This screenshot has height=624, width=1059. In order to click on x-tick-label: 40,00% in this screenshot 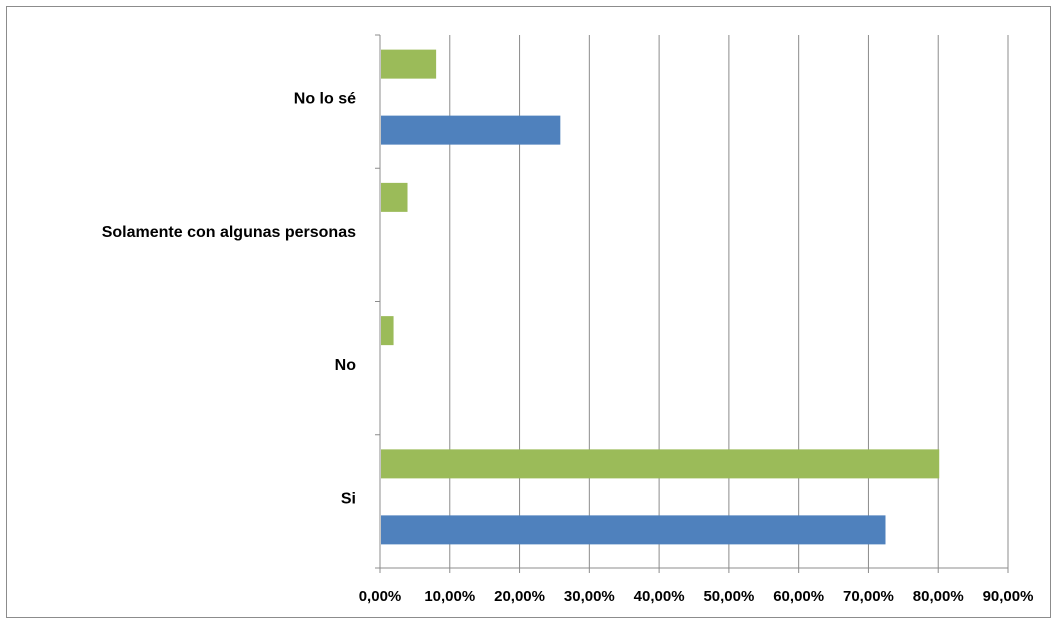, I will do `click(659, 596)`.